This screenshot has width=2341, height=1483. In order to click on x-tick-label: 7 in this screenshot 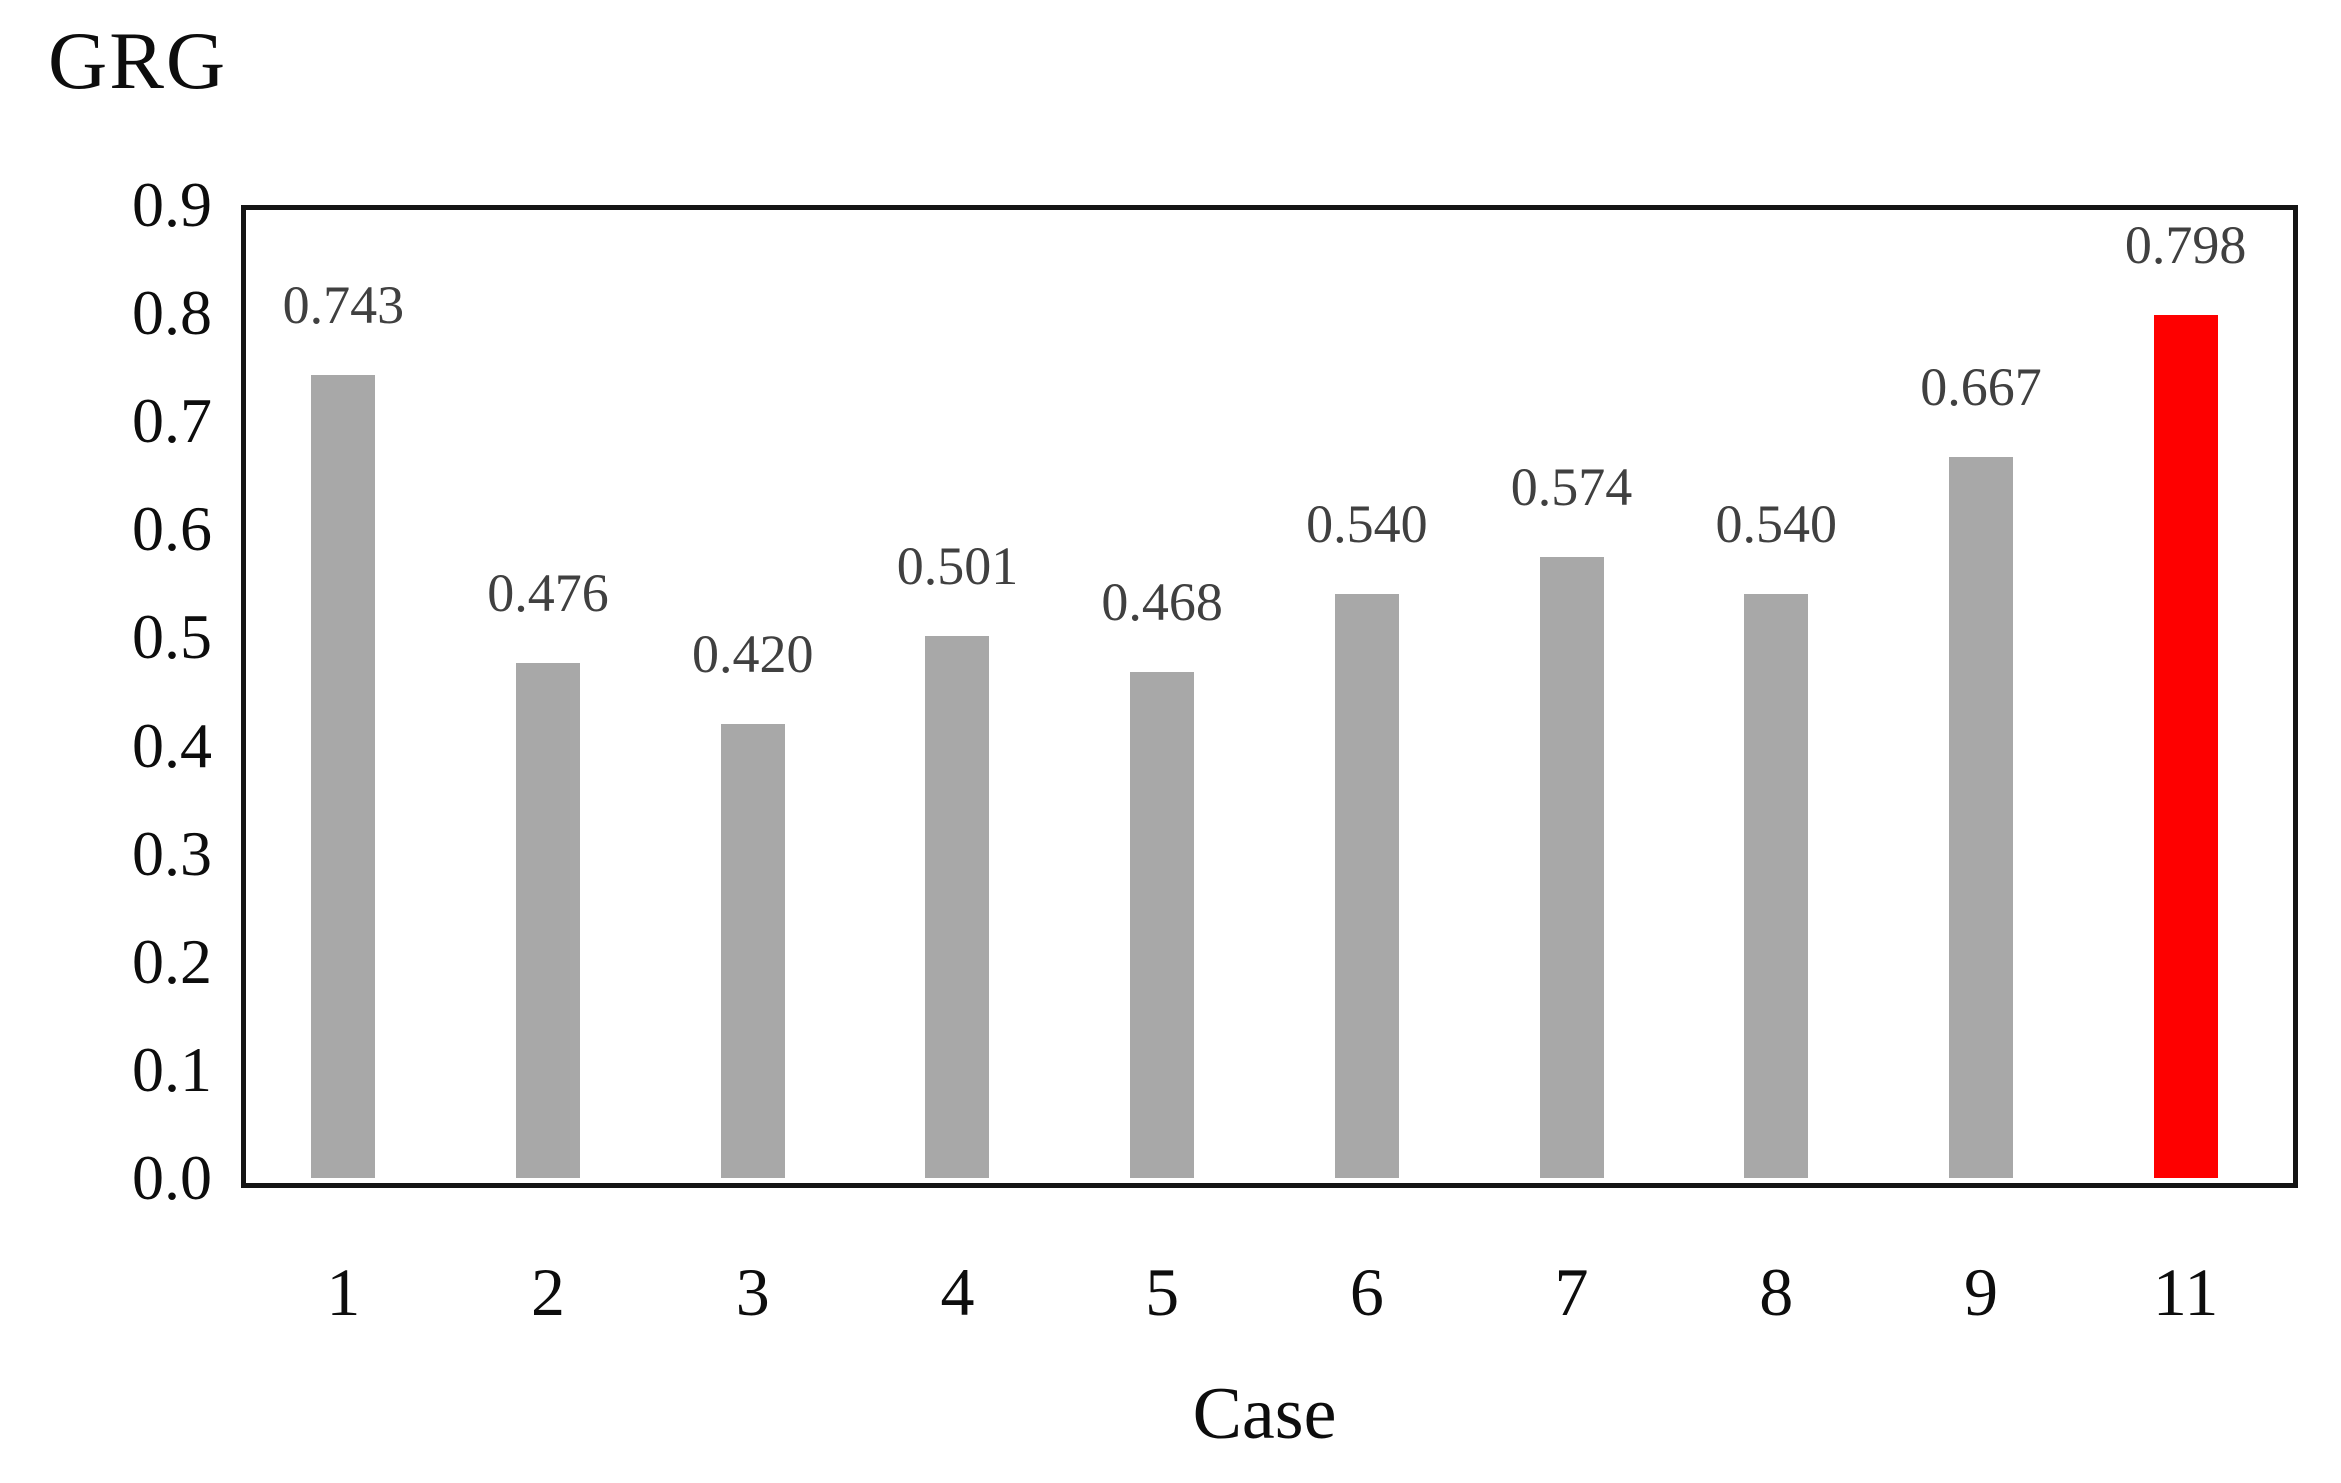, I will do `click(1571, 1292)`.